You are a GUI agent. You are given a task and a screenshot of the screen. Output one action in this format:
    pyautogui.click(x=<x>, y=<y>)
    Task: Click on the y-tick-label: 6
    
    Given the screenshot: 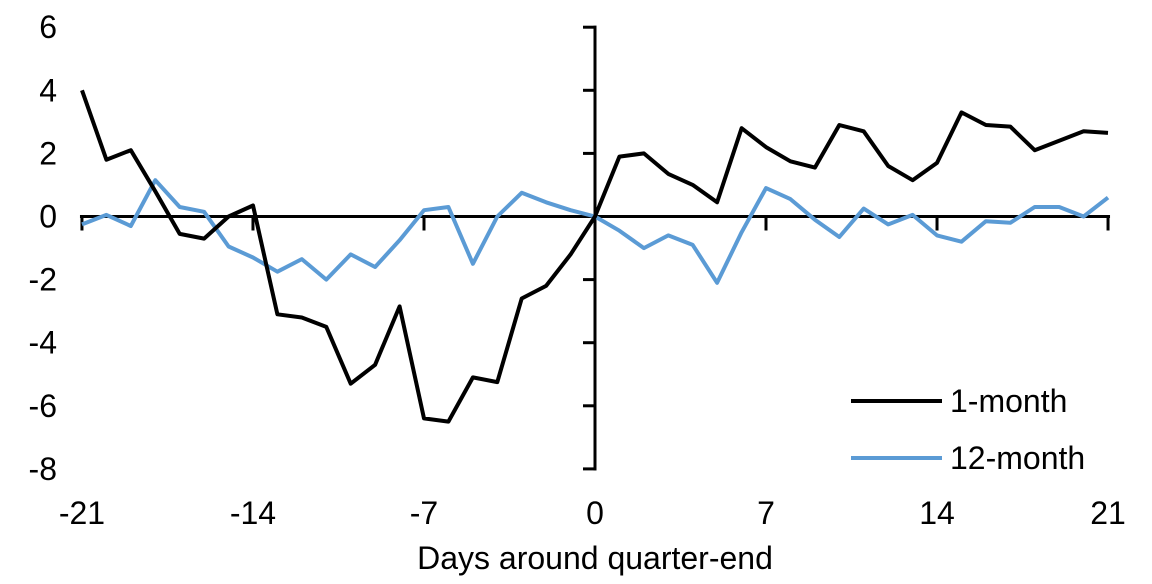 What is the action you would take?
    pyautogui.click(x=48, y=27)
    